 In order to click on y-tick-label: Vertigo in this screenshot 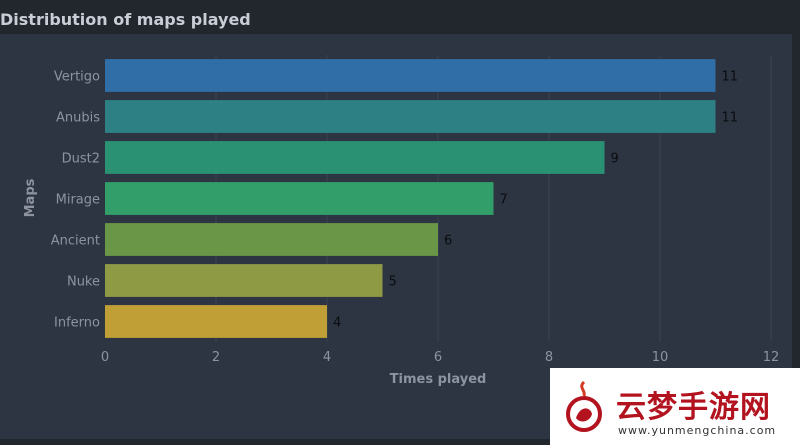, I will do `click(77, 77)`.